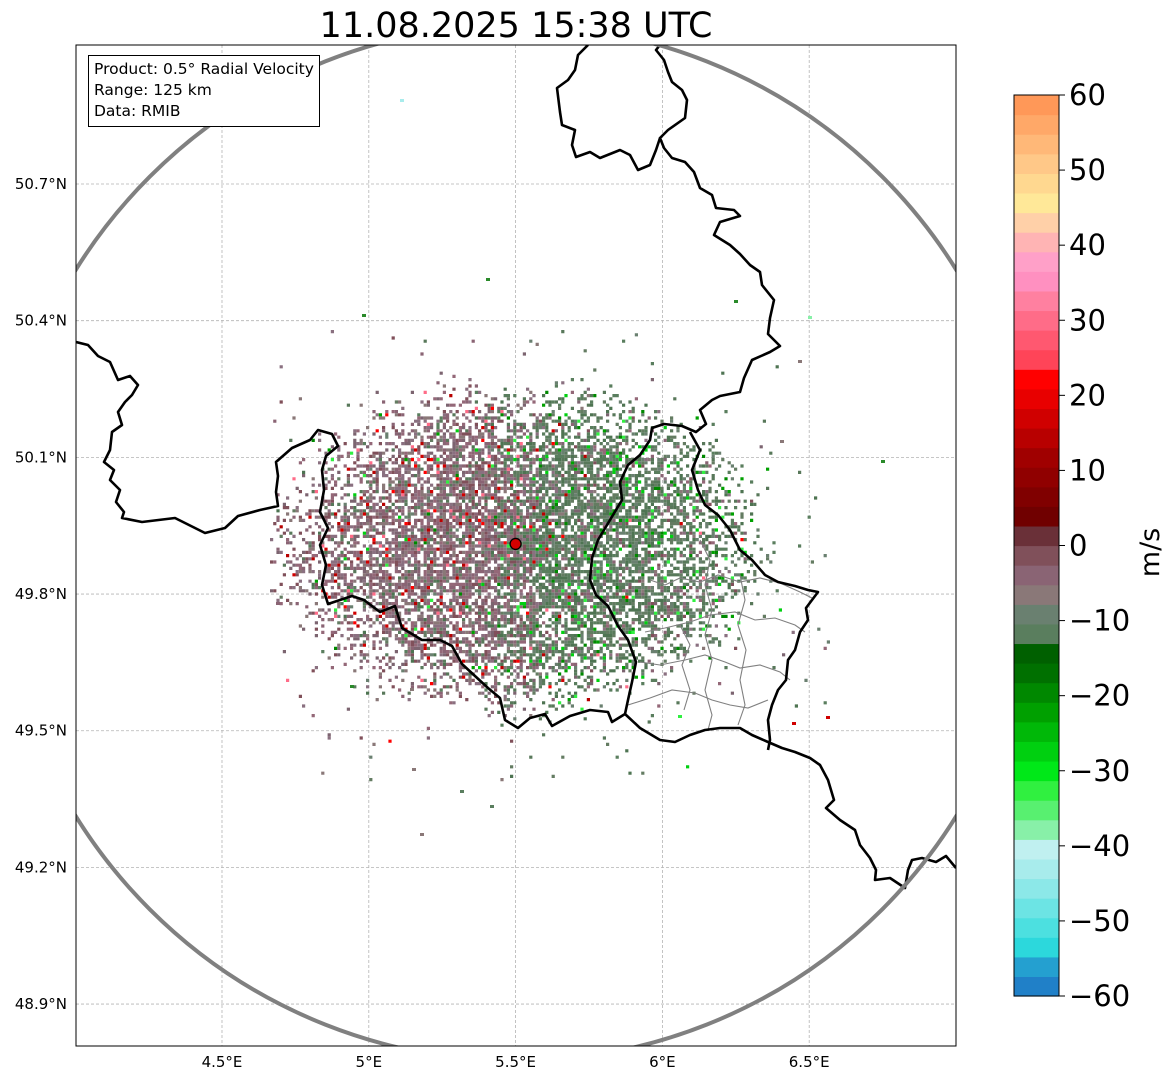  I want to click on lat-tick-label: 49.2°N, so click(41, 867).